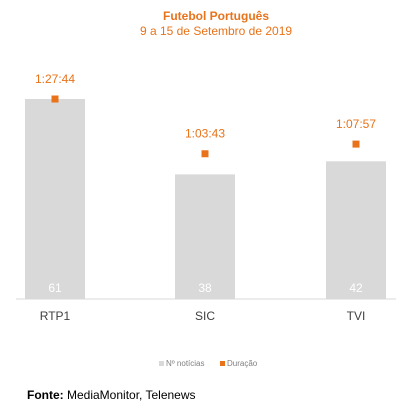 This screenshot has height=409, width=411. What do you see at coordinates (356, 124) in the screenshot?
I see `duration-label: 1:07:57` at bounding box center [356, 124].